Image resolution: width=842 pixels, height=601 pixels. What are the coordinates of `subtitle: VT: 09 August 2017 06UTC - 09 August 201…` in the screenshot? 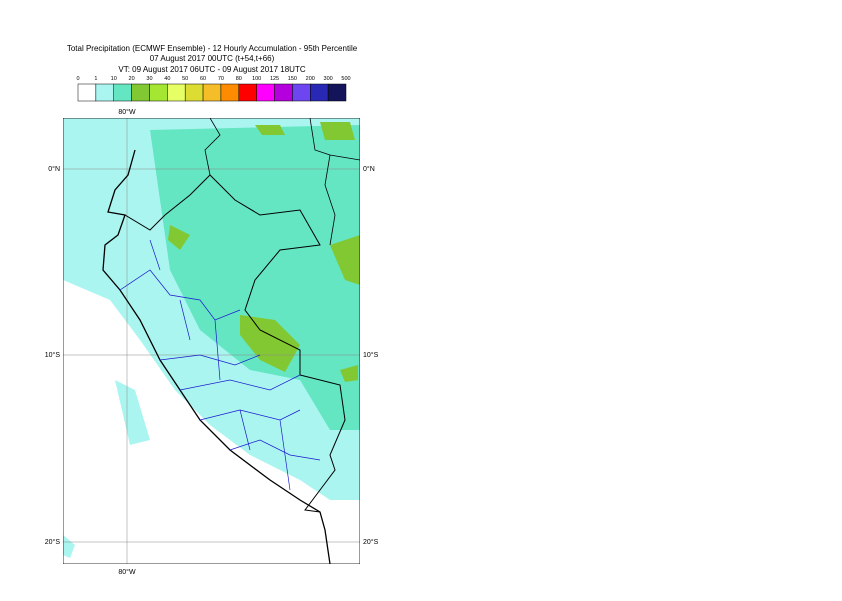 It's located at (211, 69).